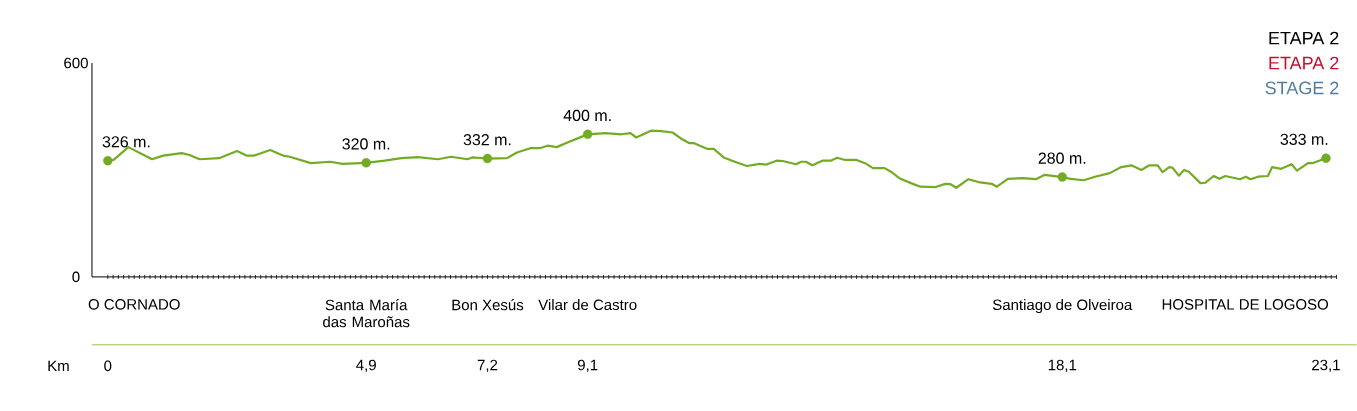 The width and height of the screenshot is (1357, 411). What do you see at coordinates (76, 63) in the screenshot?
I see `y-tick-label: 600` at bounding box center [76, 63].